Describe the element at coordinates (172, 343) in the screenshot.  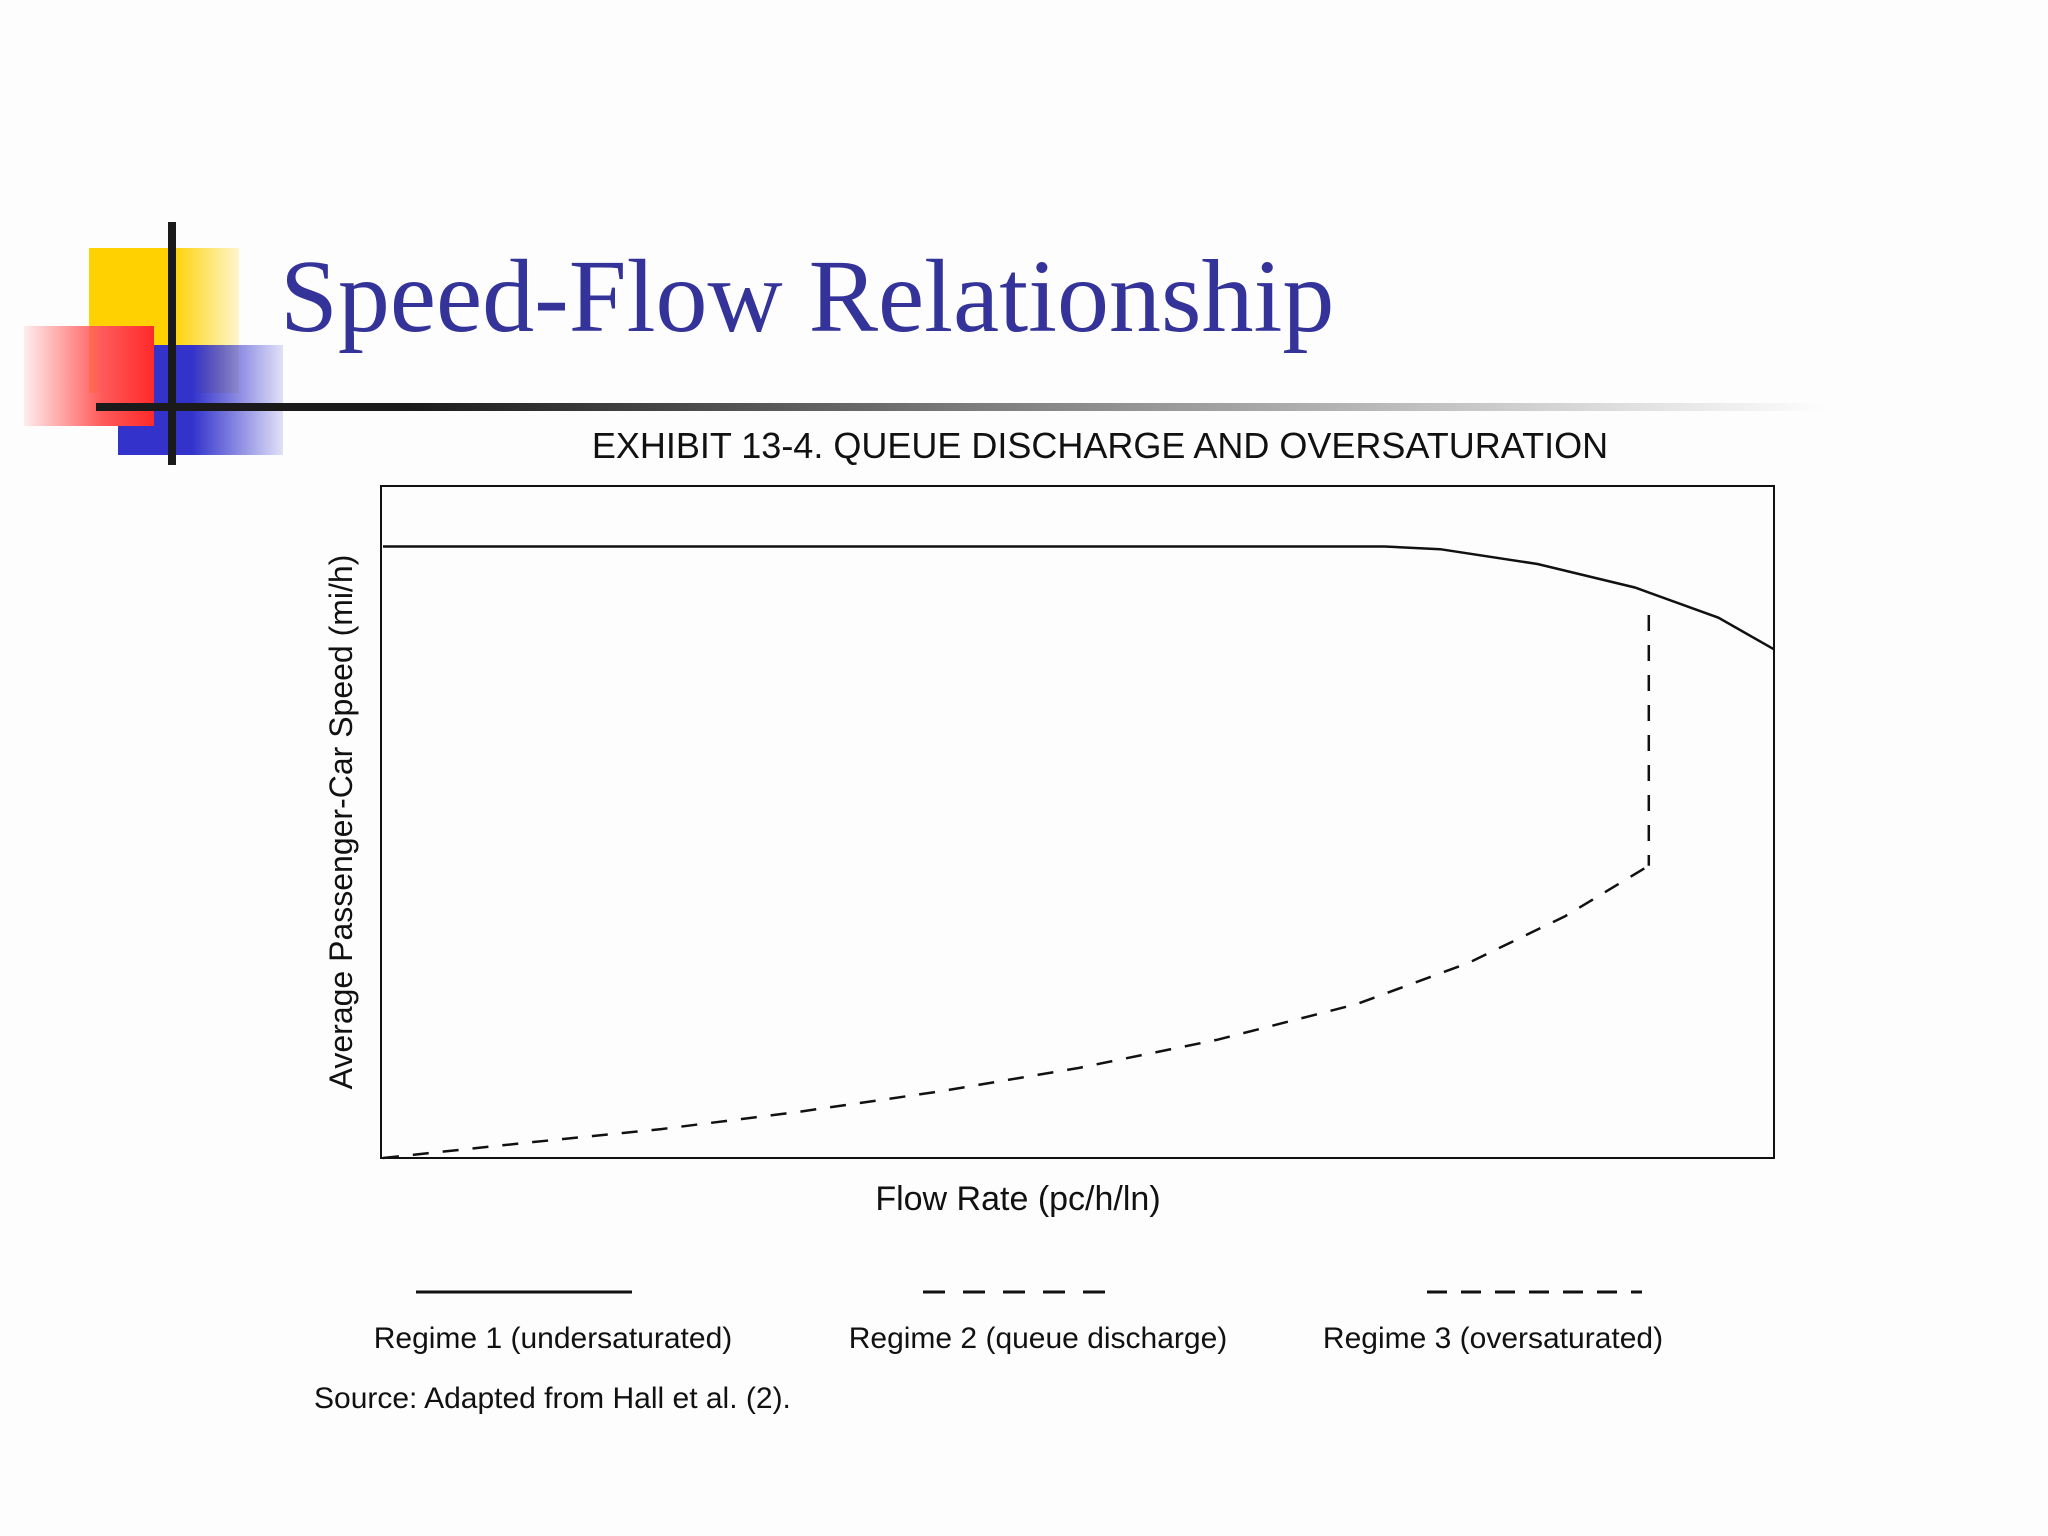
I see `logo-vertical-line` at that location.